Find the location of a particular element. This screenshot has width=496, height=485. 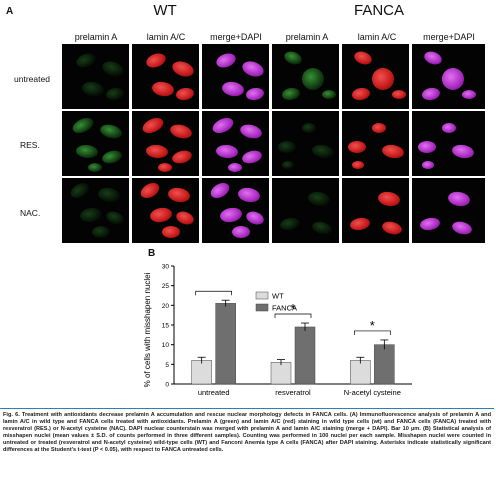

y-tick-label: 30 is located at coordinates (166, 267).